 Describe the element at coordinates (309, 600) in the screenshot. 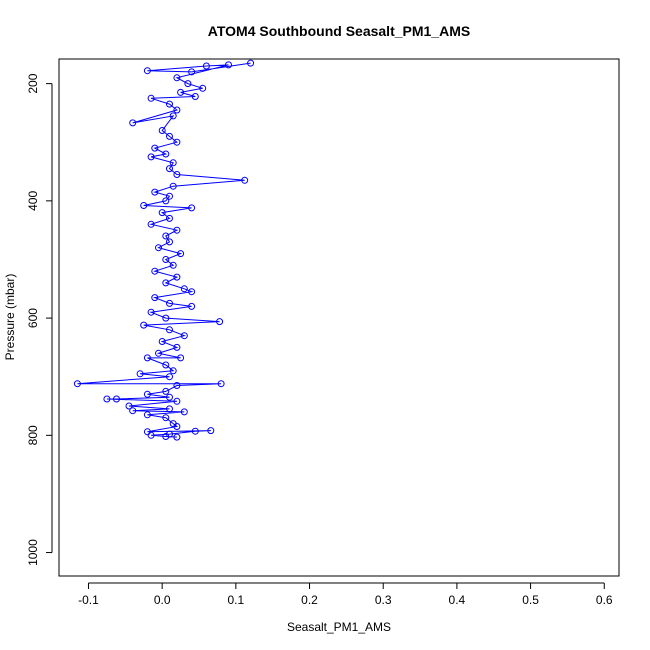

I see `x-tick-label: 0.2` at that location.